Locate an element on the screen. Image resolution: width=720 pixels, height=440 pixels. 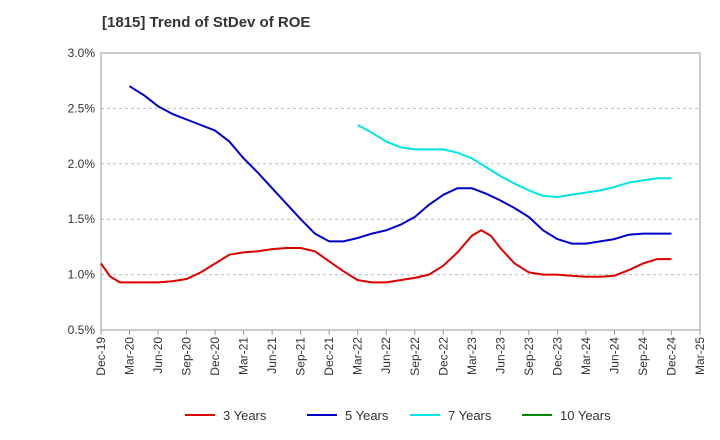
series-line-7-years is located at coordinates (514, 161).